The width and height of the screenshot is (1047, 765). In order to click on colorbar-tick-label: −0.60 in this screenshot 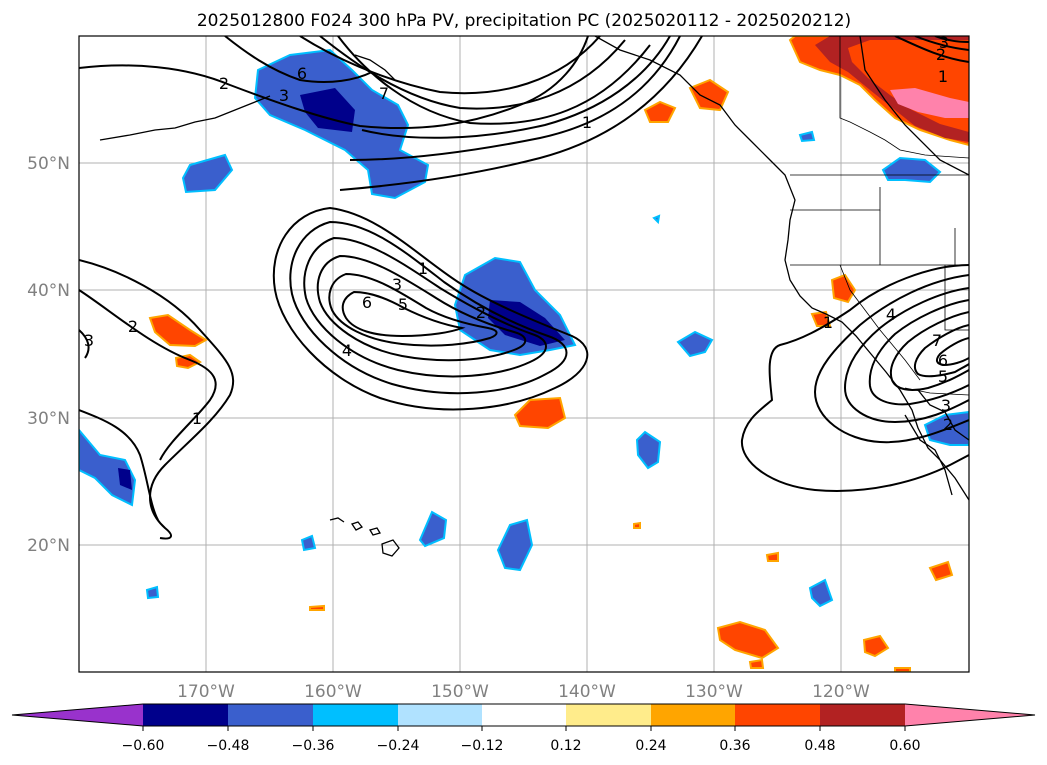, I will do `click(143, 746)`.